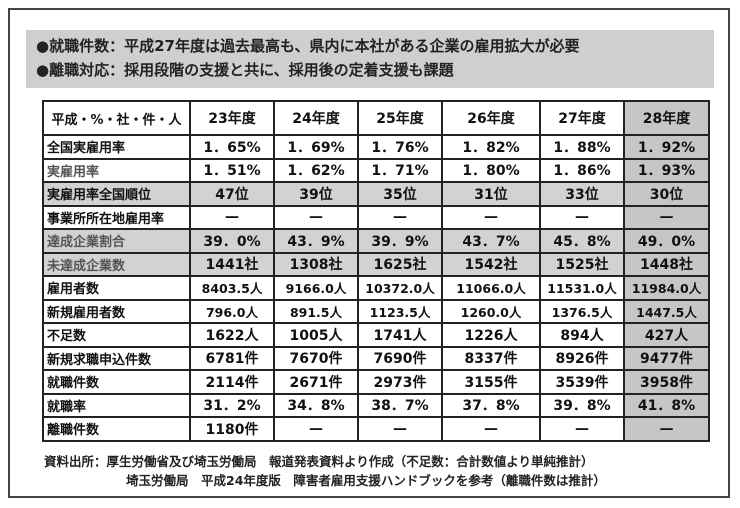 This screenshot has height=508, width=740. Describe the element at coordinates (245, 70) in the screenshot. I see `summary-line-turnover: ●離職対応：採用段階の支援と共に、採用後の定着支援も課題` at that location.